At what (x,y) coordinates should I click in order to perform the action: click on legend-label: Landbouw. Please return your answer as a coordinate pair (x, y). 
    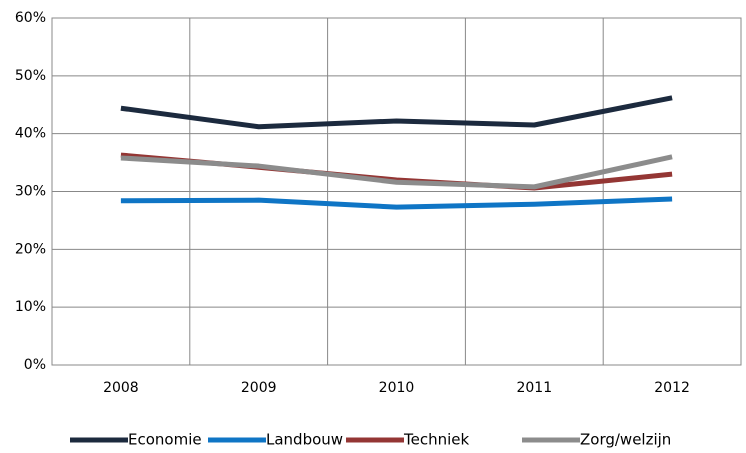
    Looking at the image, I should click on (304, 440).